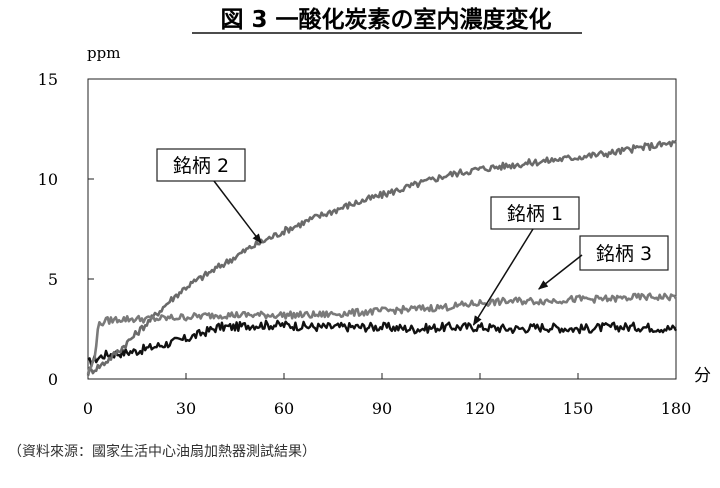  I want to click on x-tick-label: 180, so click(676, 408).